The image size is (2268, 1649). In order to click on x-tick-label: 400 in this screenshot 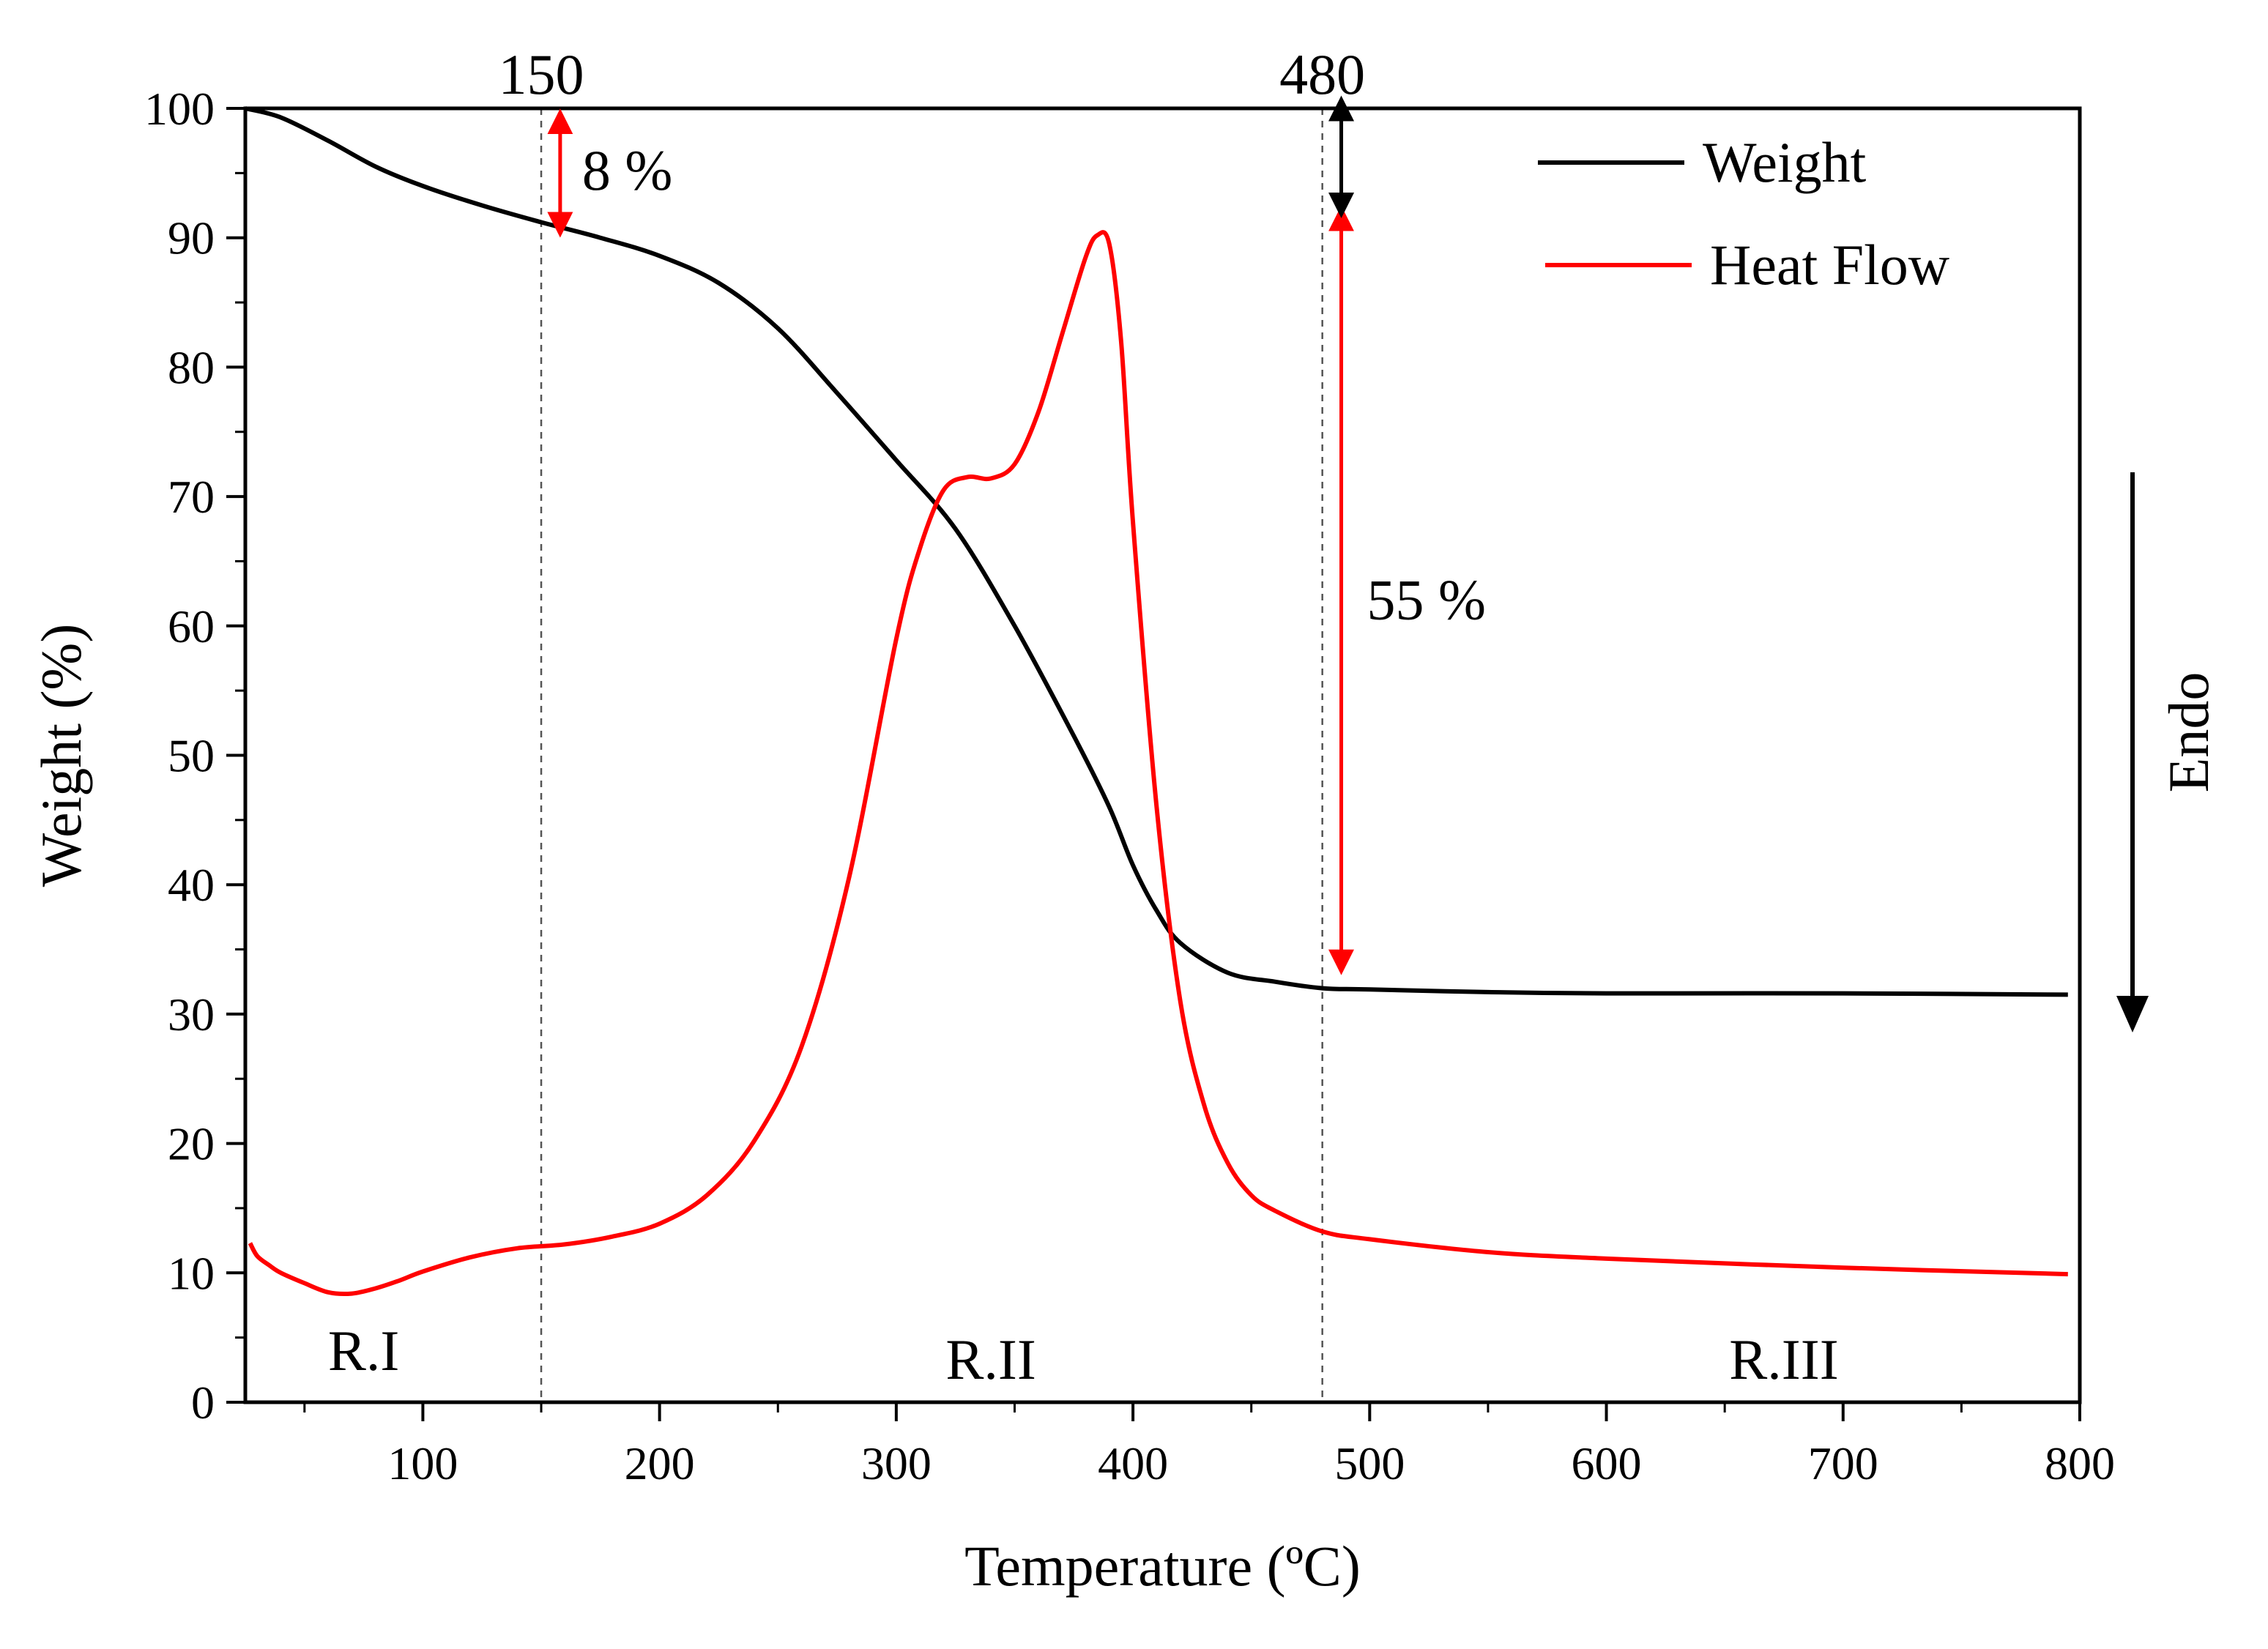, I will do `click(1133, 1463)`.